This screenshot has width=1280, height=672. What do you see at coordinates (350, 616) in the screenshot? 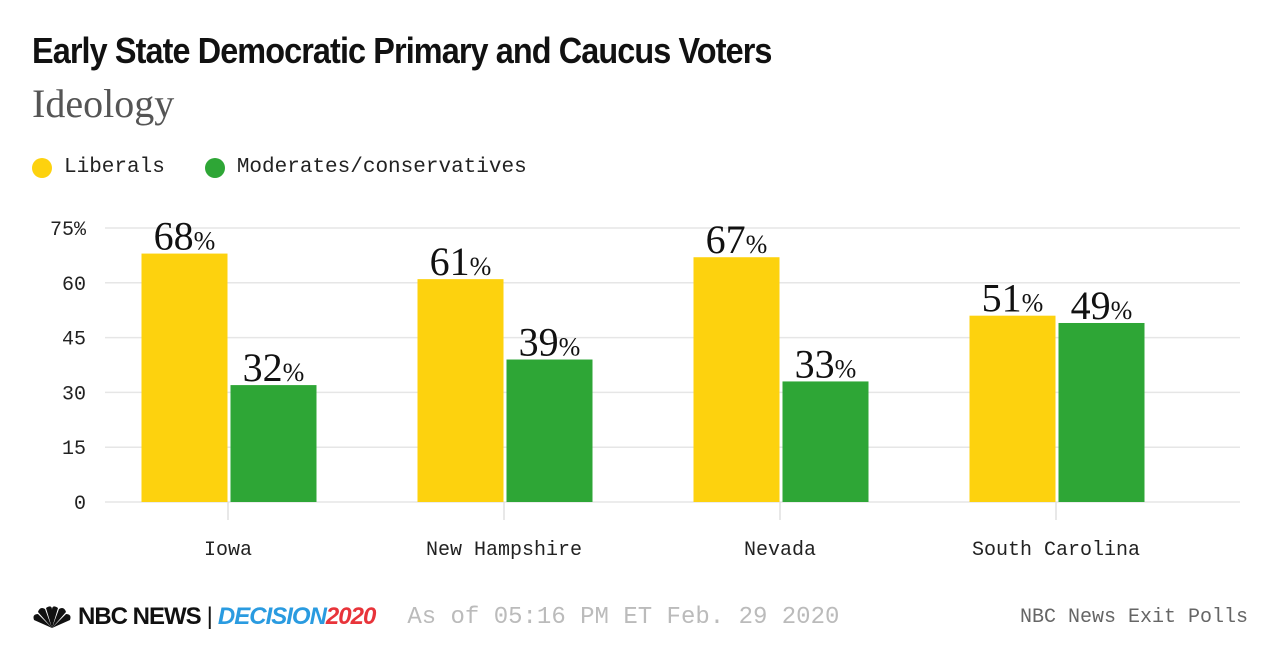
I see `decision-year: 2020` at bounding box center [350, 616].